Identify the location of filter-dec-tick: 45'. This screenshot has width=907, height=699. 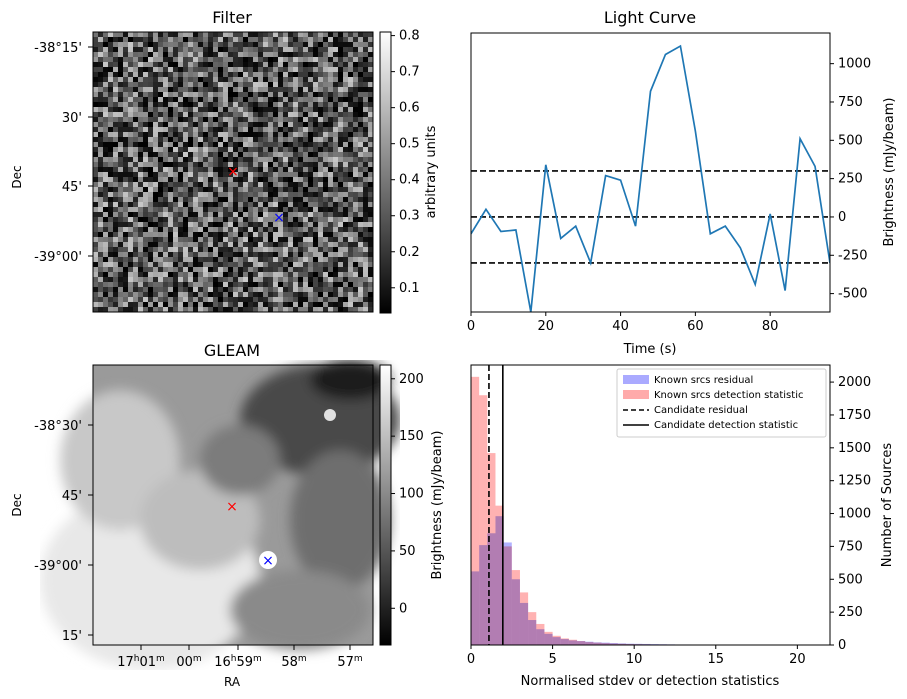
(72, 187).